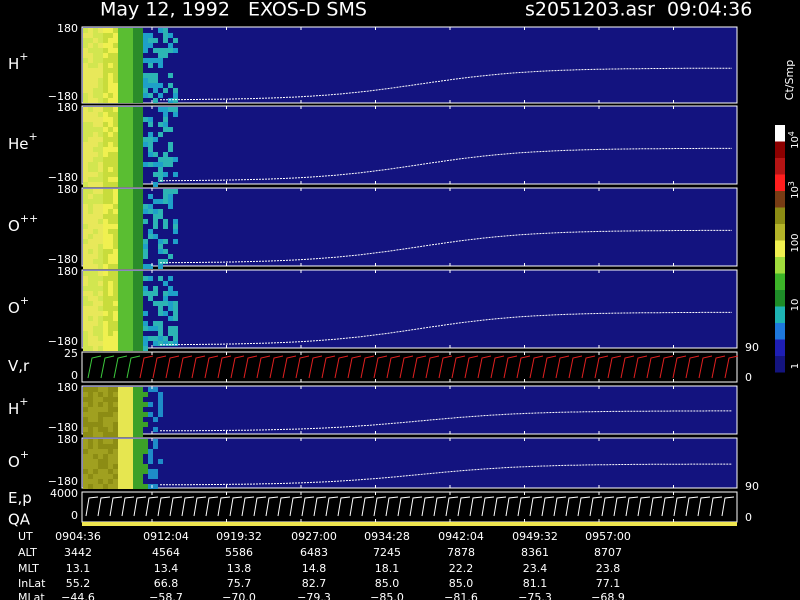 This screenshot has height=600, width=800. I want to click on colorbar-units: Ct/Smp, so click(789, 80).